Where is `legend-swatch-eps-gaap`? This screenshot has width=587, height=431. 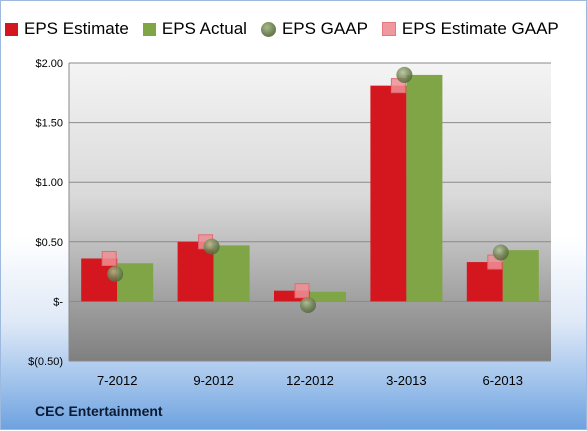 legend-swatch-eps-gaap is located at coordinates (268, 29).